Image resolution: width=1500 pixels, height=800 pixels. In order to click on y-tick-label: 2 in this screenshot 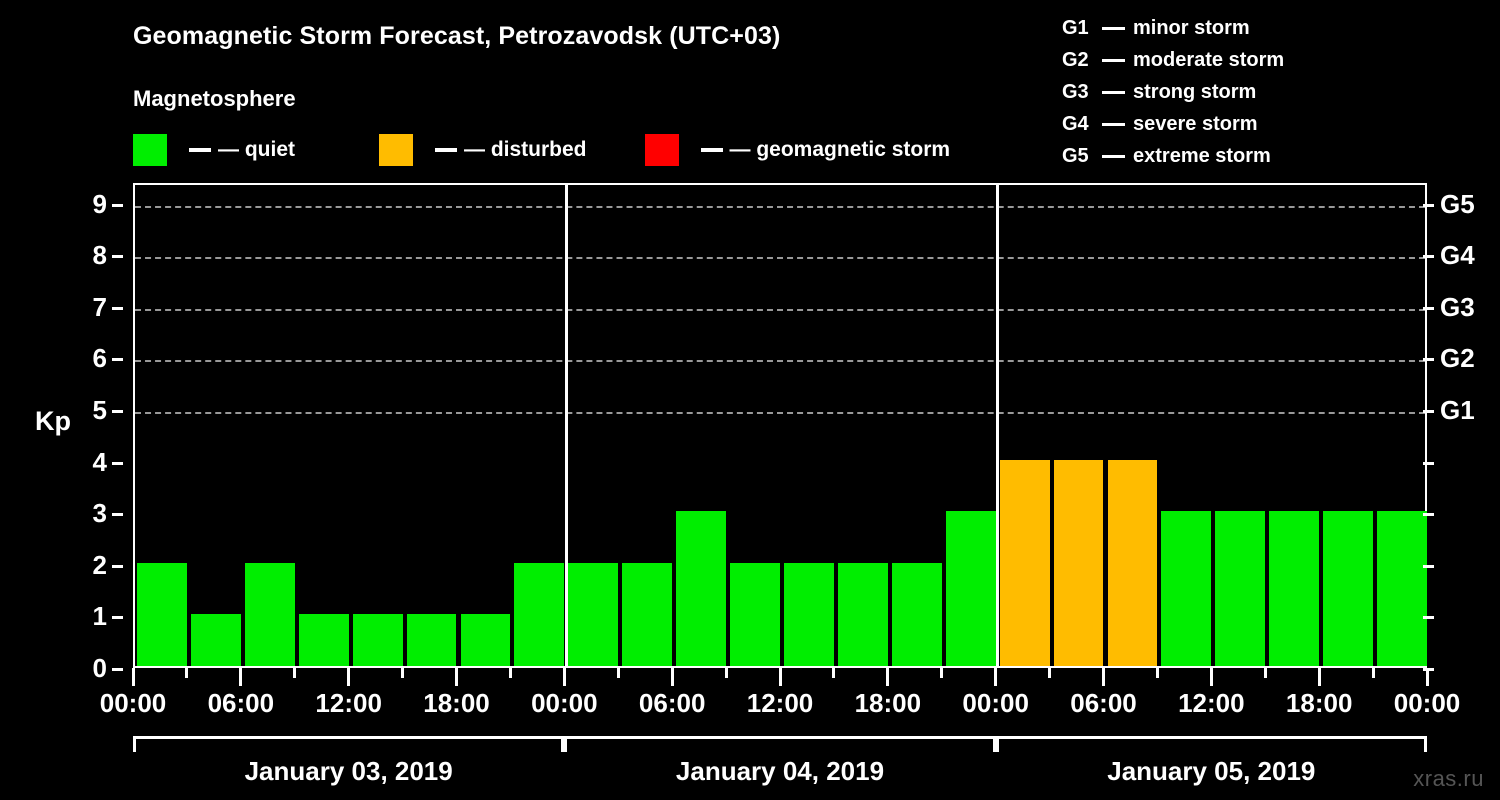, I will do `click(99, 564)`.